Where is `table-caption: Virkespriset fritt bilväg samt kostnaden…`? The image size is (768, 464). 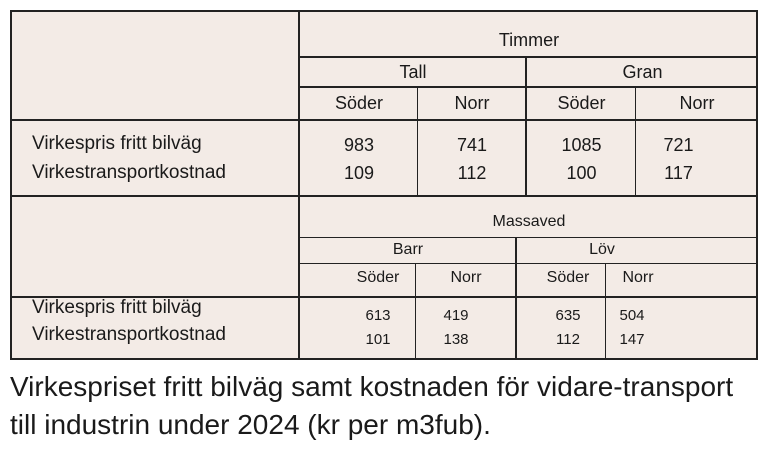
table-caption: Virkespriset fritt bilväg samt kostnaden… is located at coordinates (372, 405).